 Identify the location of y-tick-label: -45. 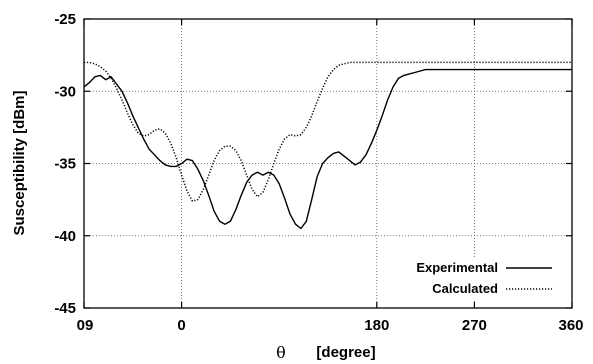
(65, 308).